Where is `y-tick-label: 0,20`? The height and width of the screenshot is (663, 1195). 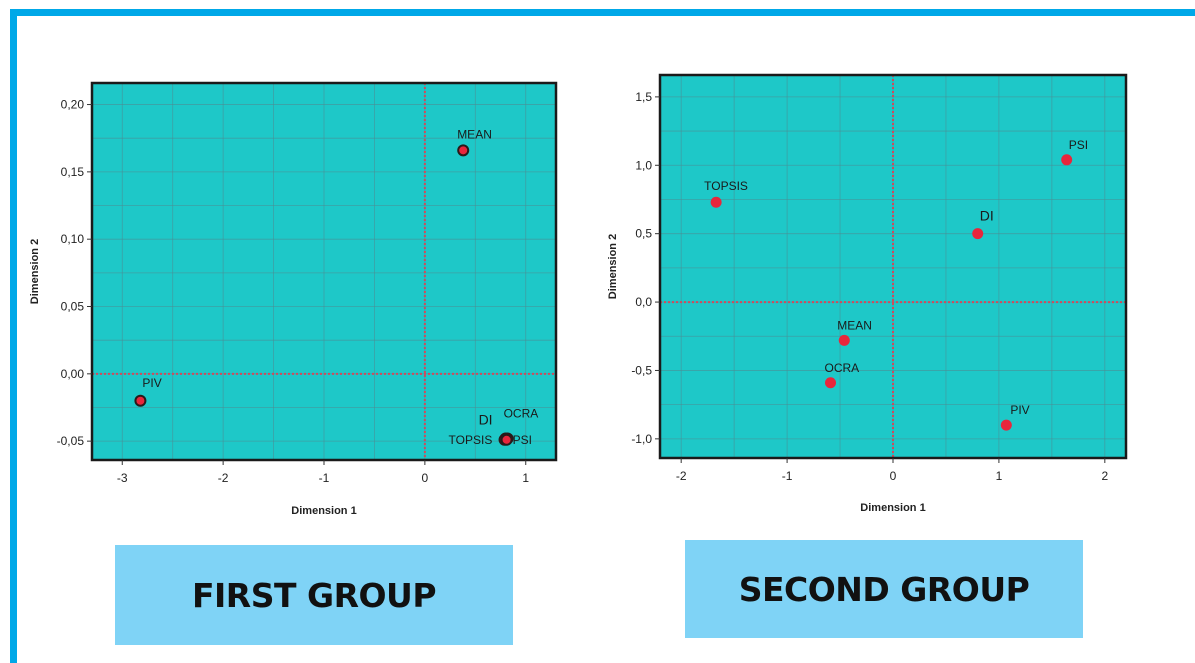 y-tick-label: 0,20 is located at coordinates (73, 105).